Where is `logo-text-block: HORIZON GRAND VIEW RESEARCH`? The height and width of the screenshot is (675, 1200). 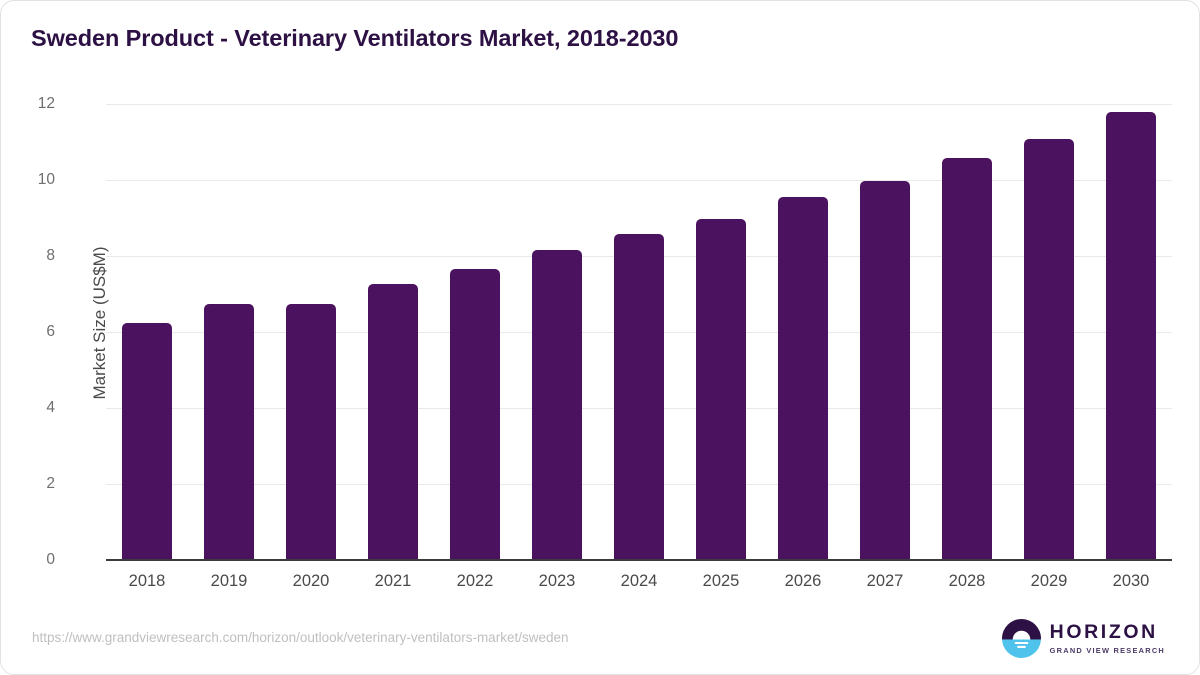 logo-text-block: HORIZON GRAND VIEW RESEARCH is located at coordinates (1107, 638).